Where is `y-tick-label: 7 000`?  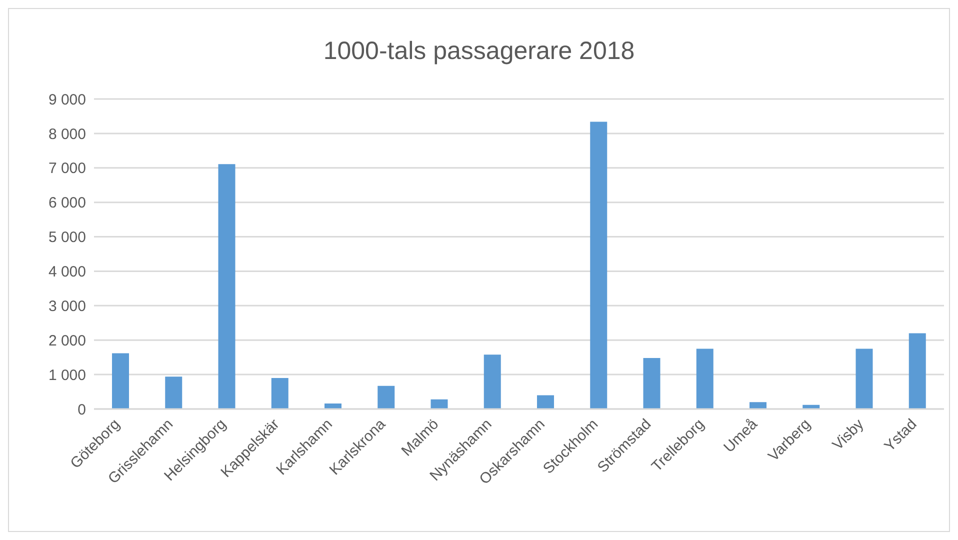 y-tick-label: 7 000 is located at coordinates (67, 169).